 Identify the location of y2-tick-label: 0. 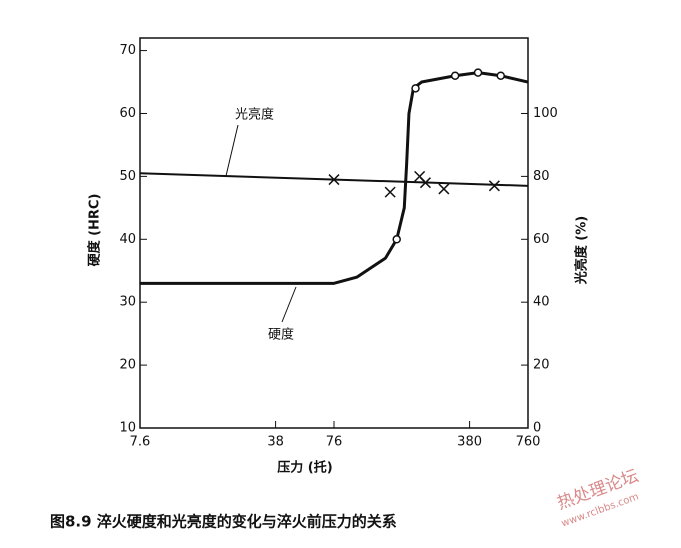
(537, 428).